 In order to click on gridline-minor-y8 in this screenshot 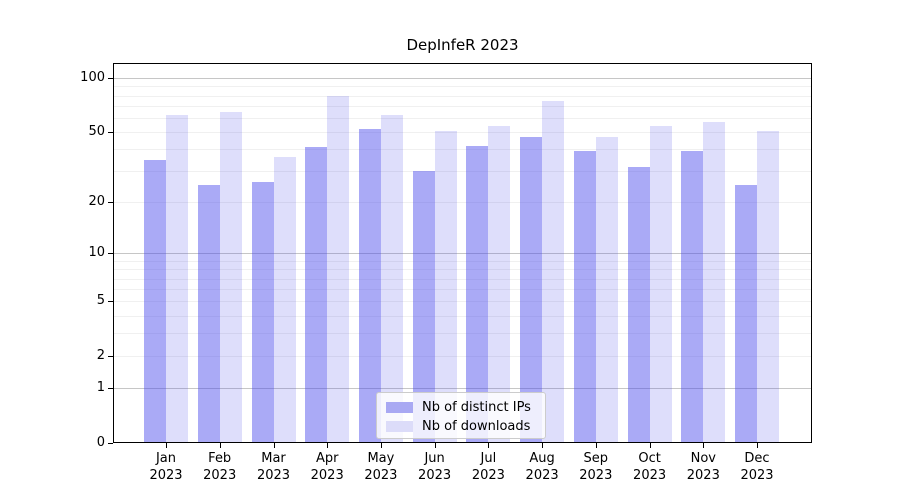, I will do `click(462, 270)`.